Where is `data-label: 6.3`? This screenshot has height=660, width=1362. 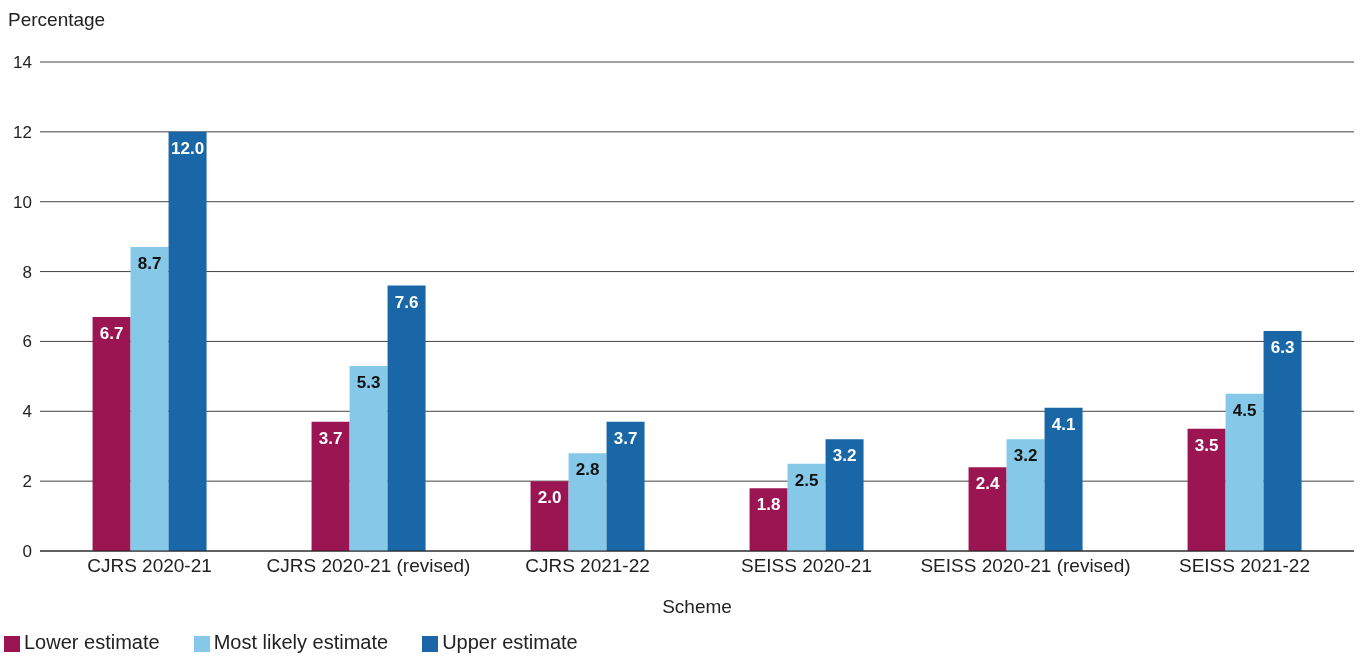 data-label: 6.3 is located at coordinates (1282, 348).